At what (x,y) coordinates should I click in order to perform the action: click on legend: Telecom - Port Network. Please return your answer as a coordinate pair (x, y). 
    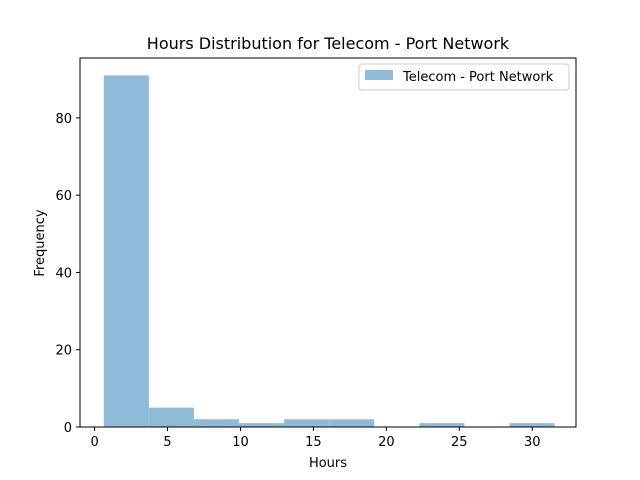
    Looking at the image, I should click on (464, 77).